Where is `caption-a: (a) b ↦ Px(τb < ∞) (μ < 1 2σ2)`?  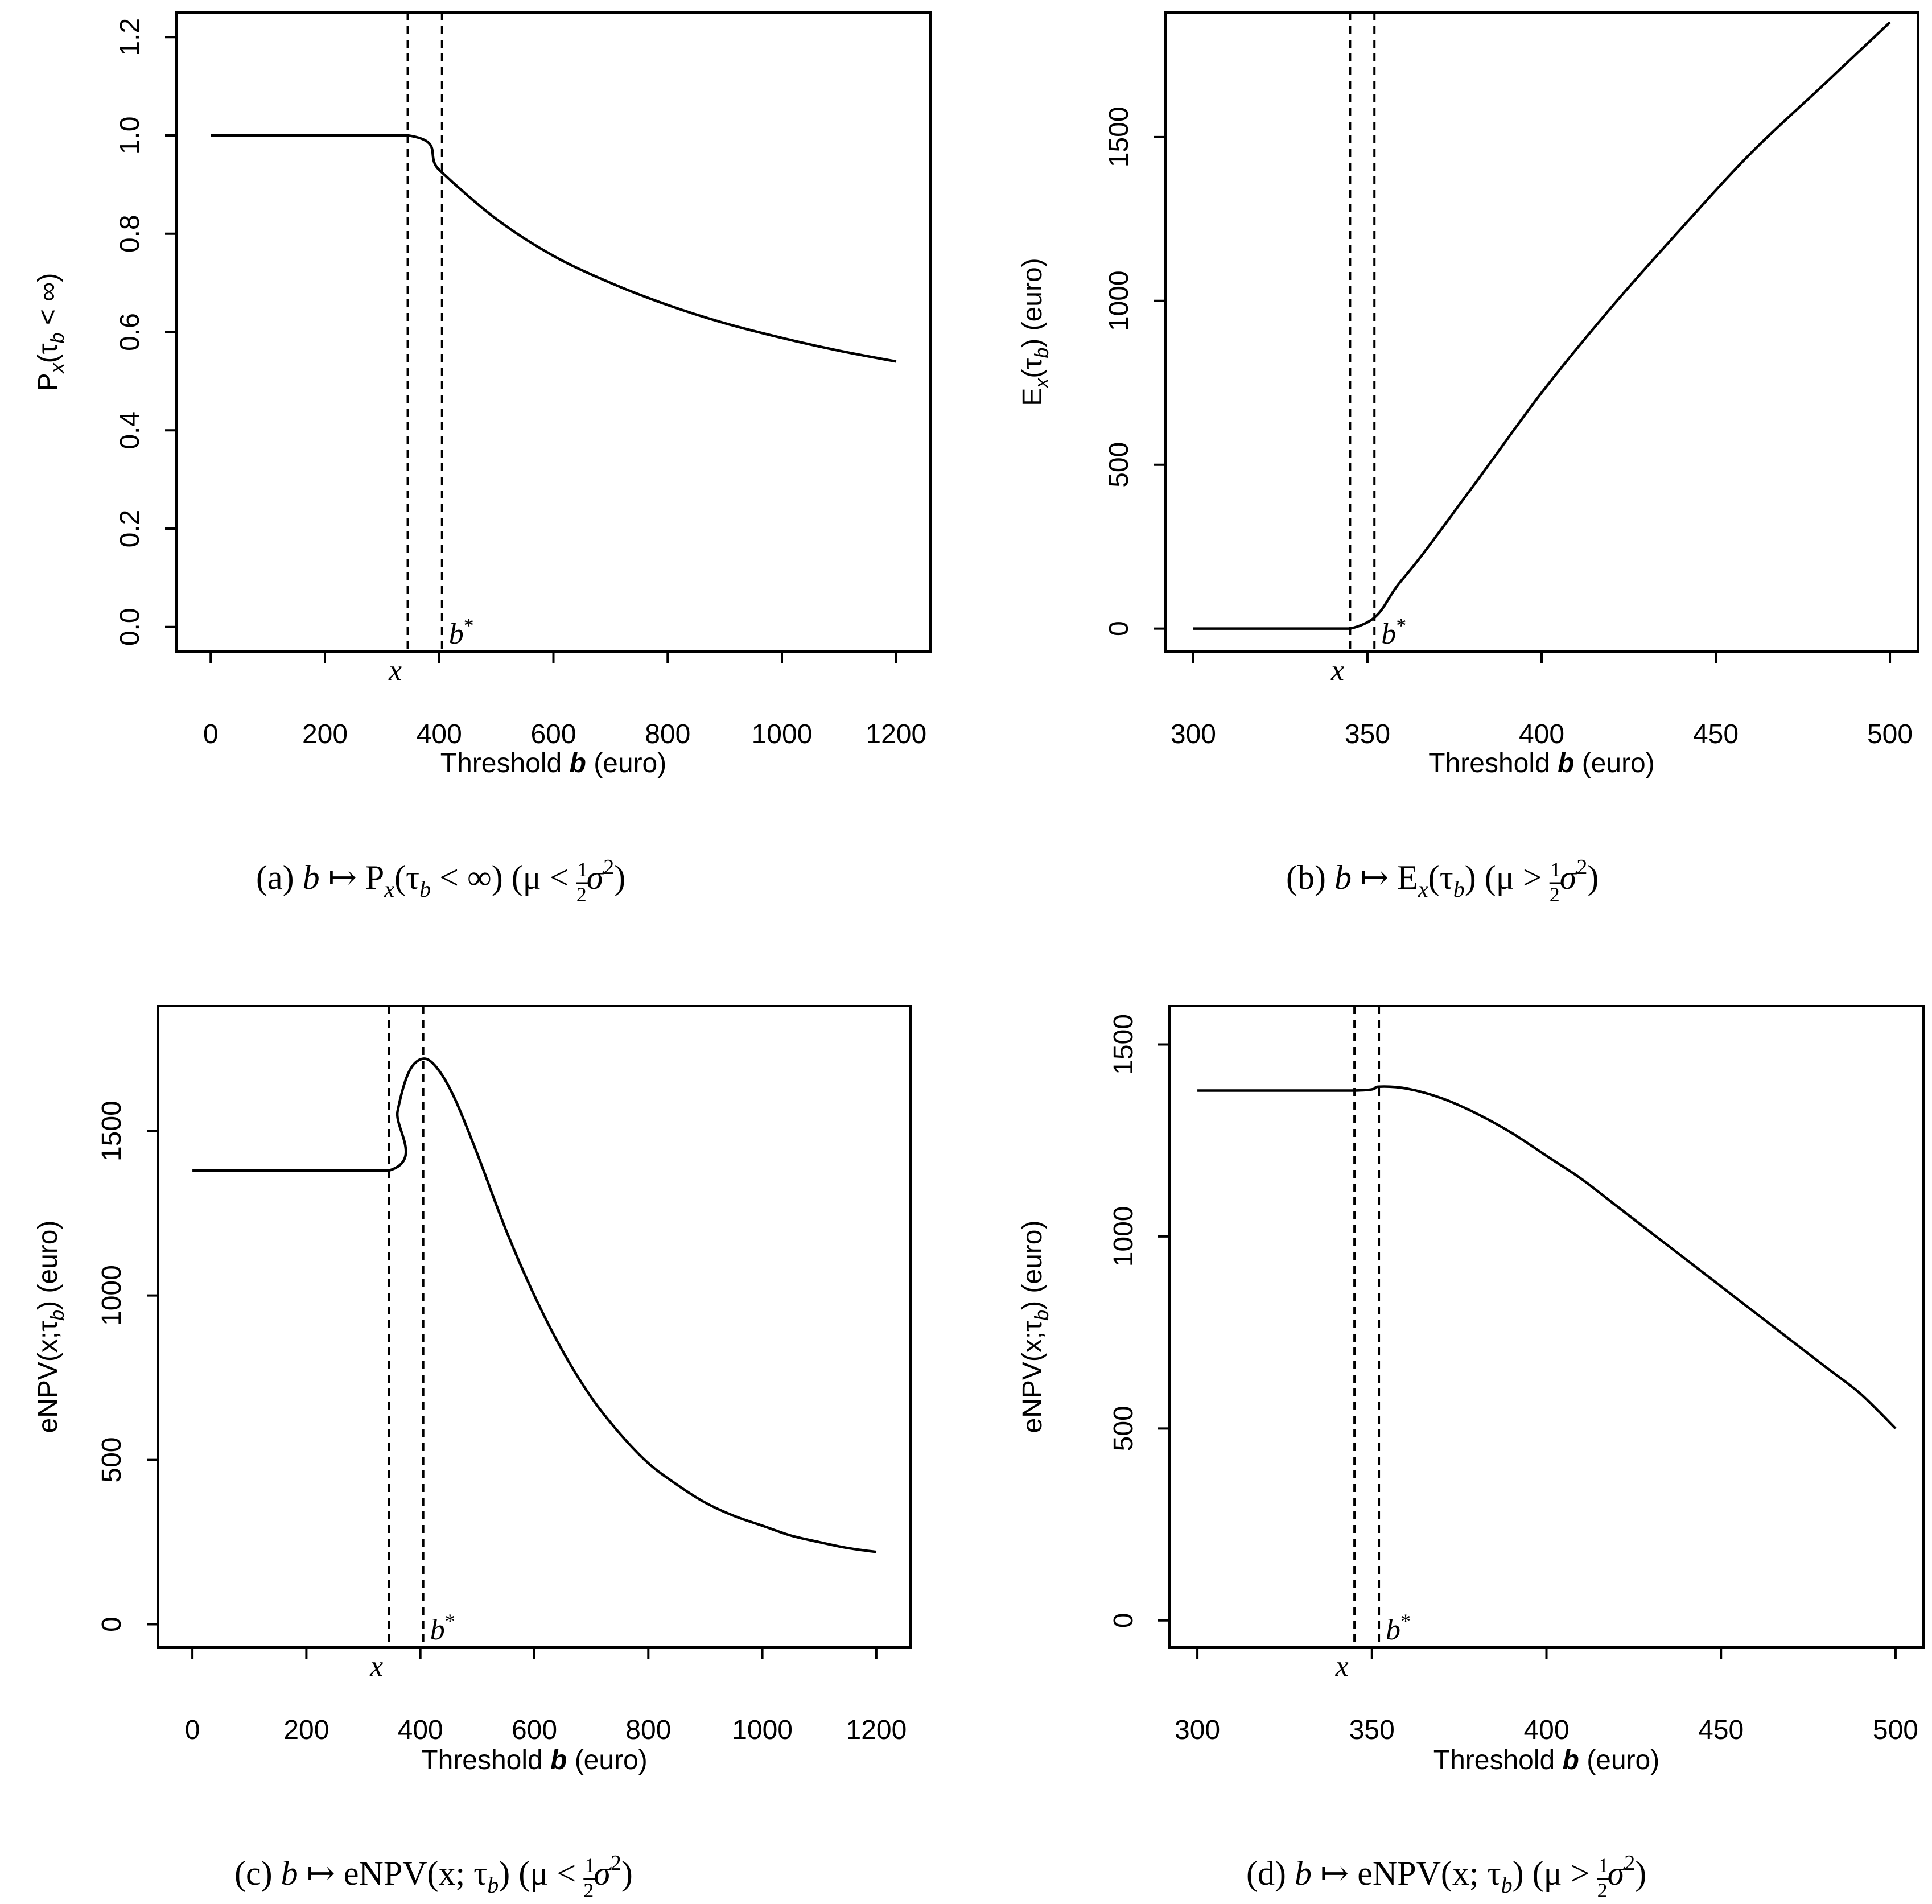
caption-a: (a) b ↦ Px(τb < ∞) (μ < 1 2σ2) is located at coordinates (440, 881).